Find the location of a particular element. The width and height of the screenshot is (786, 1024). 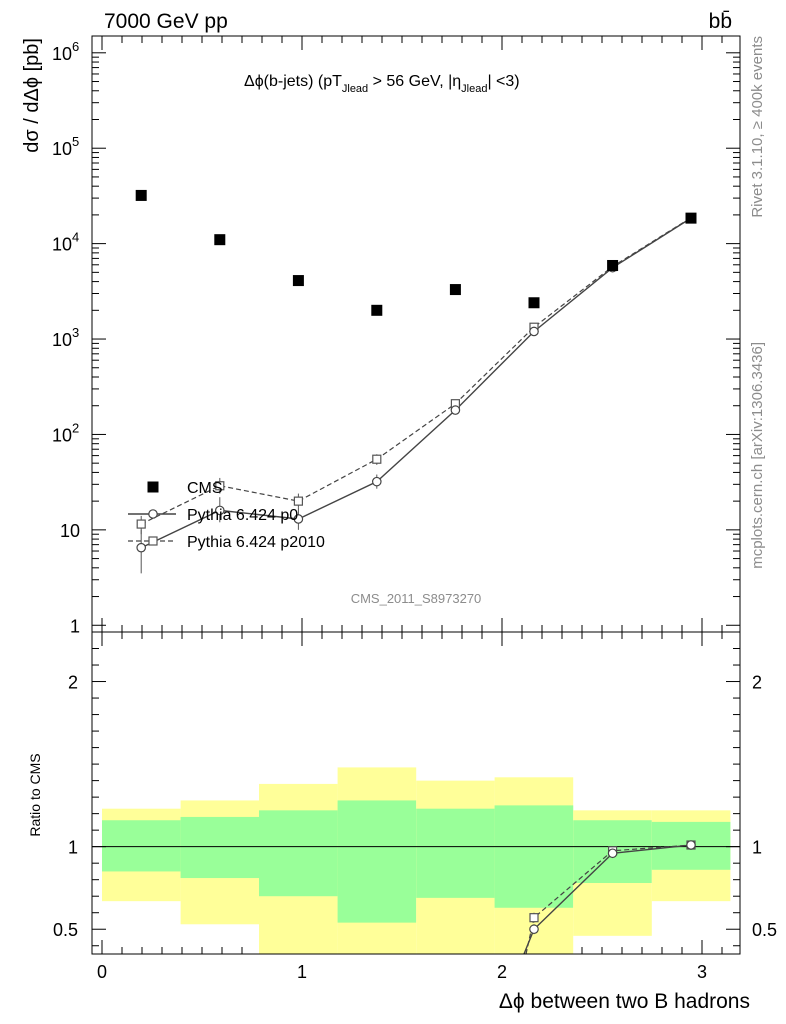

header-right-label: bb̄ is located at coordinates (720, 21).